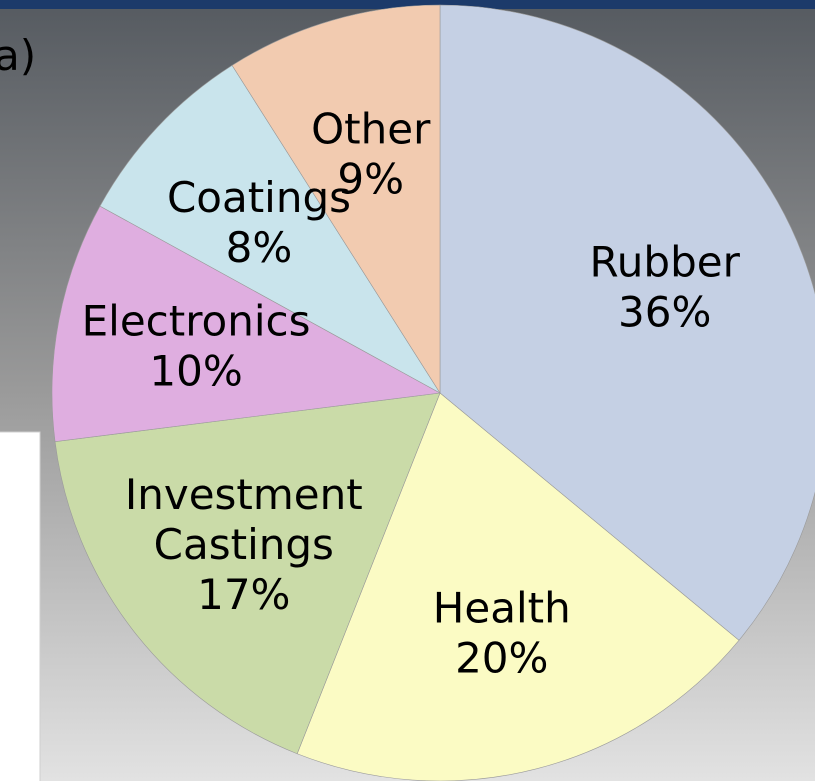  Describe the element at coordinates (407, 4) in the screenshot. I see `top-strip` at that location.